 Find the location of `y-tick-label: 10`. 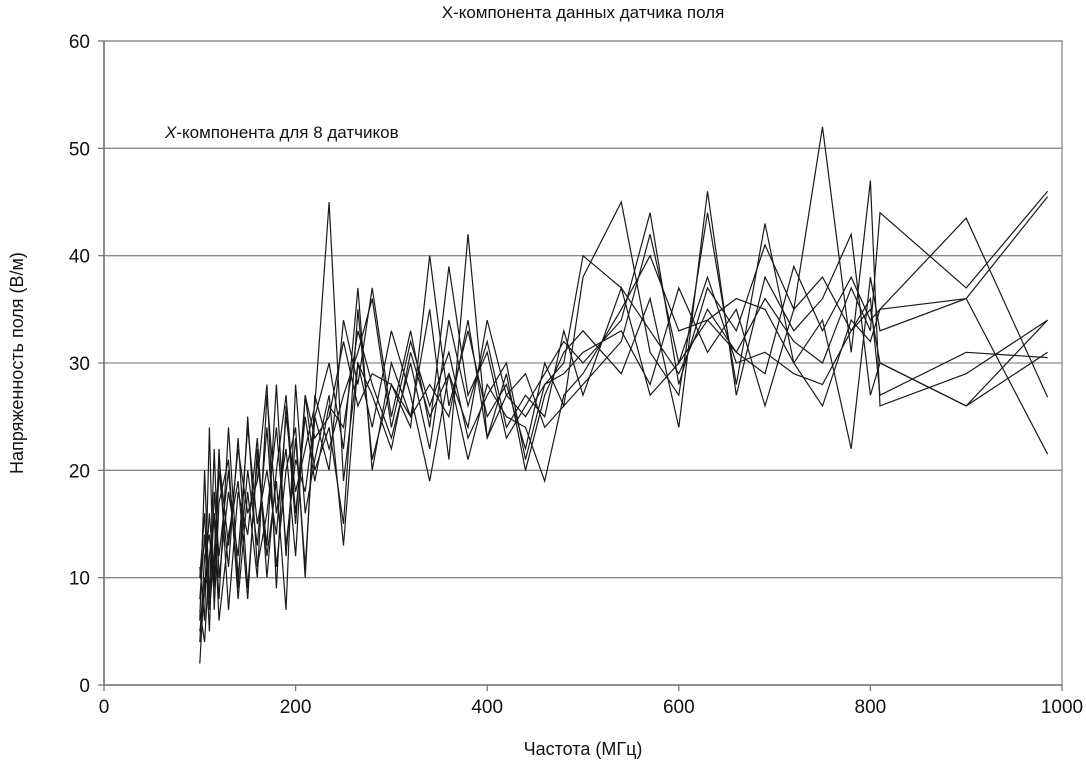

y-tick-label: 10 is located at coordinates (79, 579).